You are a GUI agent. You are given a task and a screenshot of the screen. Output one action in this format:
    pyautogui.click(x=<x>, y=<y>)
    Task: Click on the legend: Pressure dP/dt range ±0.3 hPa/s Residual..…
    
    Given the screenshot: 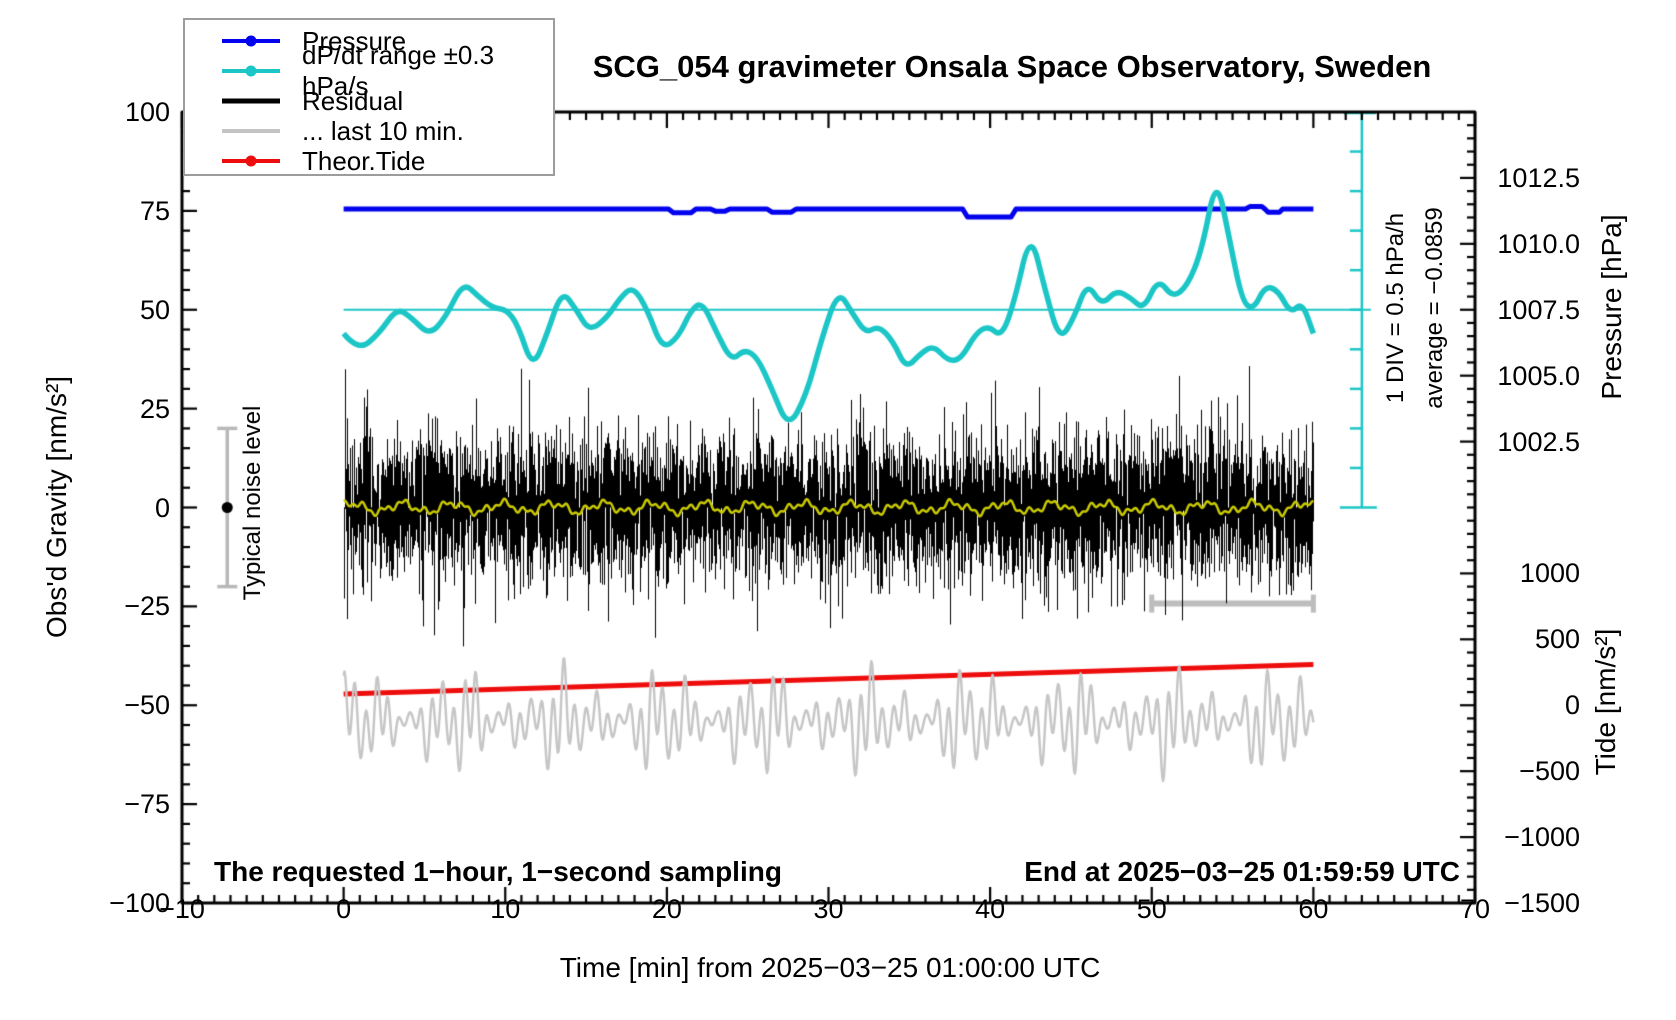 What is the action you would take?
    pyautogui.click(x=369, y=97)
    